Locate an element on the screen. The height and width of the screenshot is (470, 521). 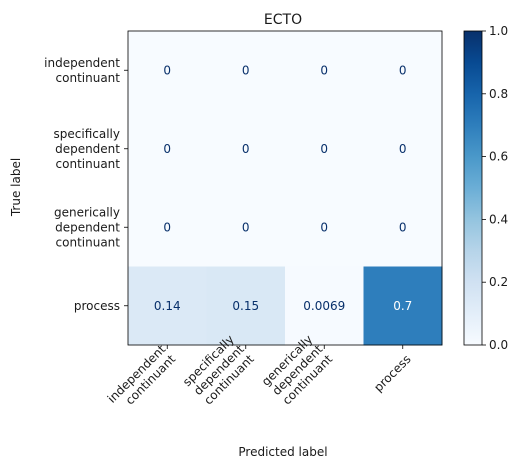
x-axis-label: Predicted label is located at coordinates (282, 452).